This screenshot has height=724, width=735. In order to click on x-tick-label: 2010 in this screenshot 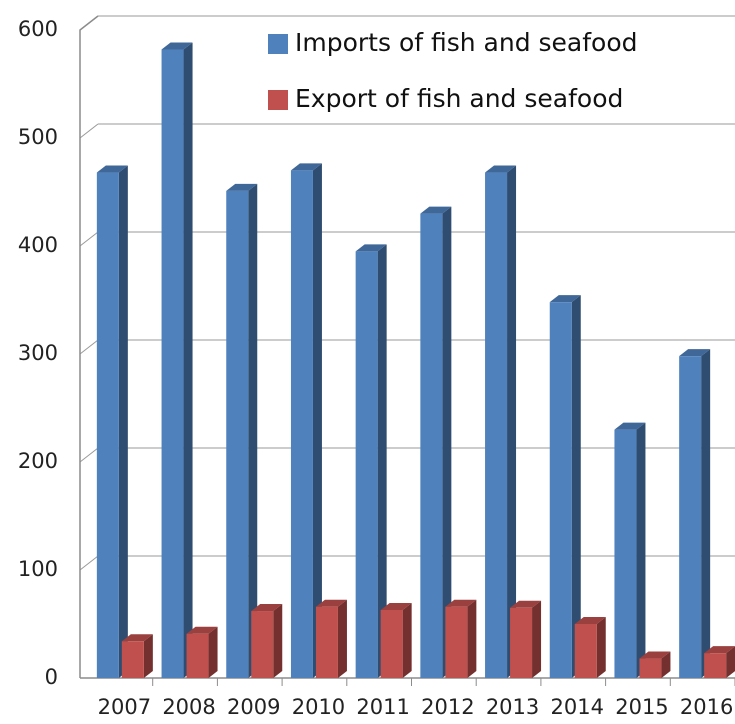, I will do `click(318, 707)`.